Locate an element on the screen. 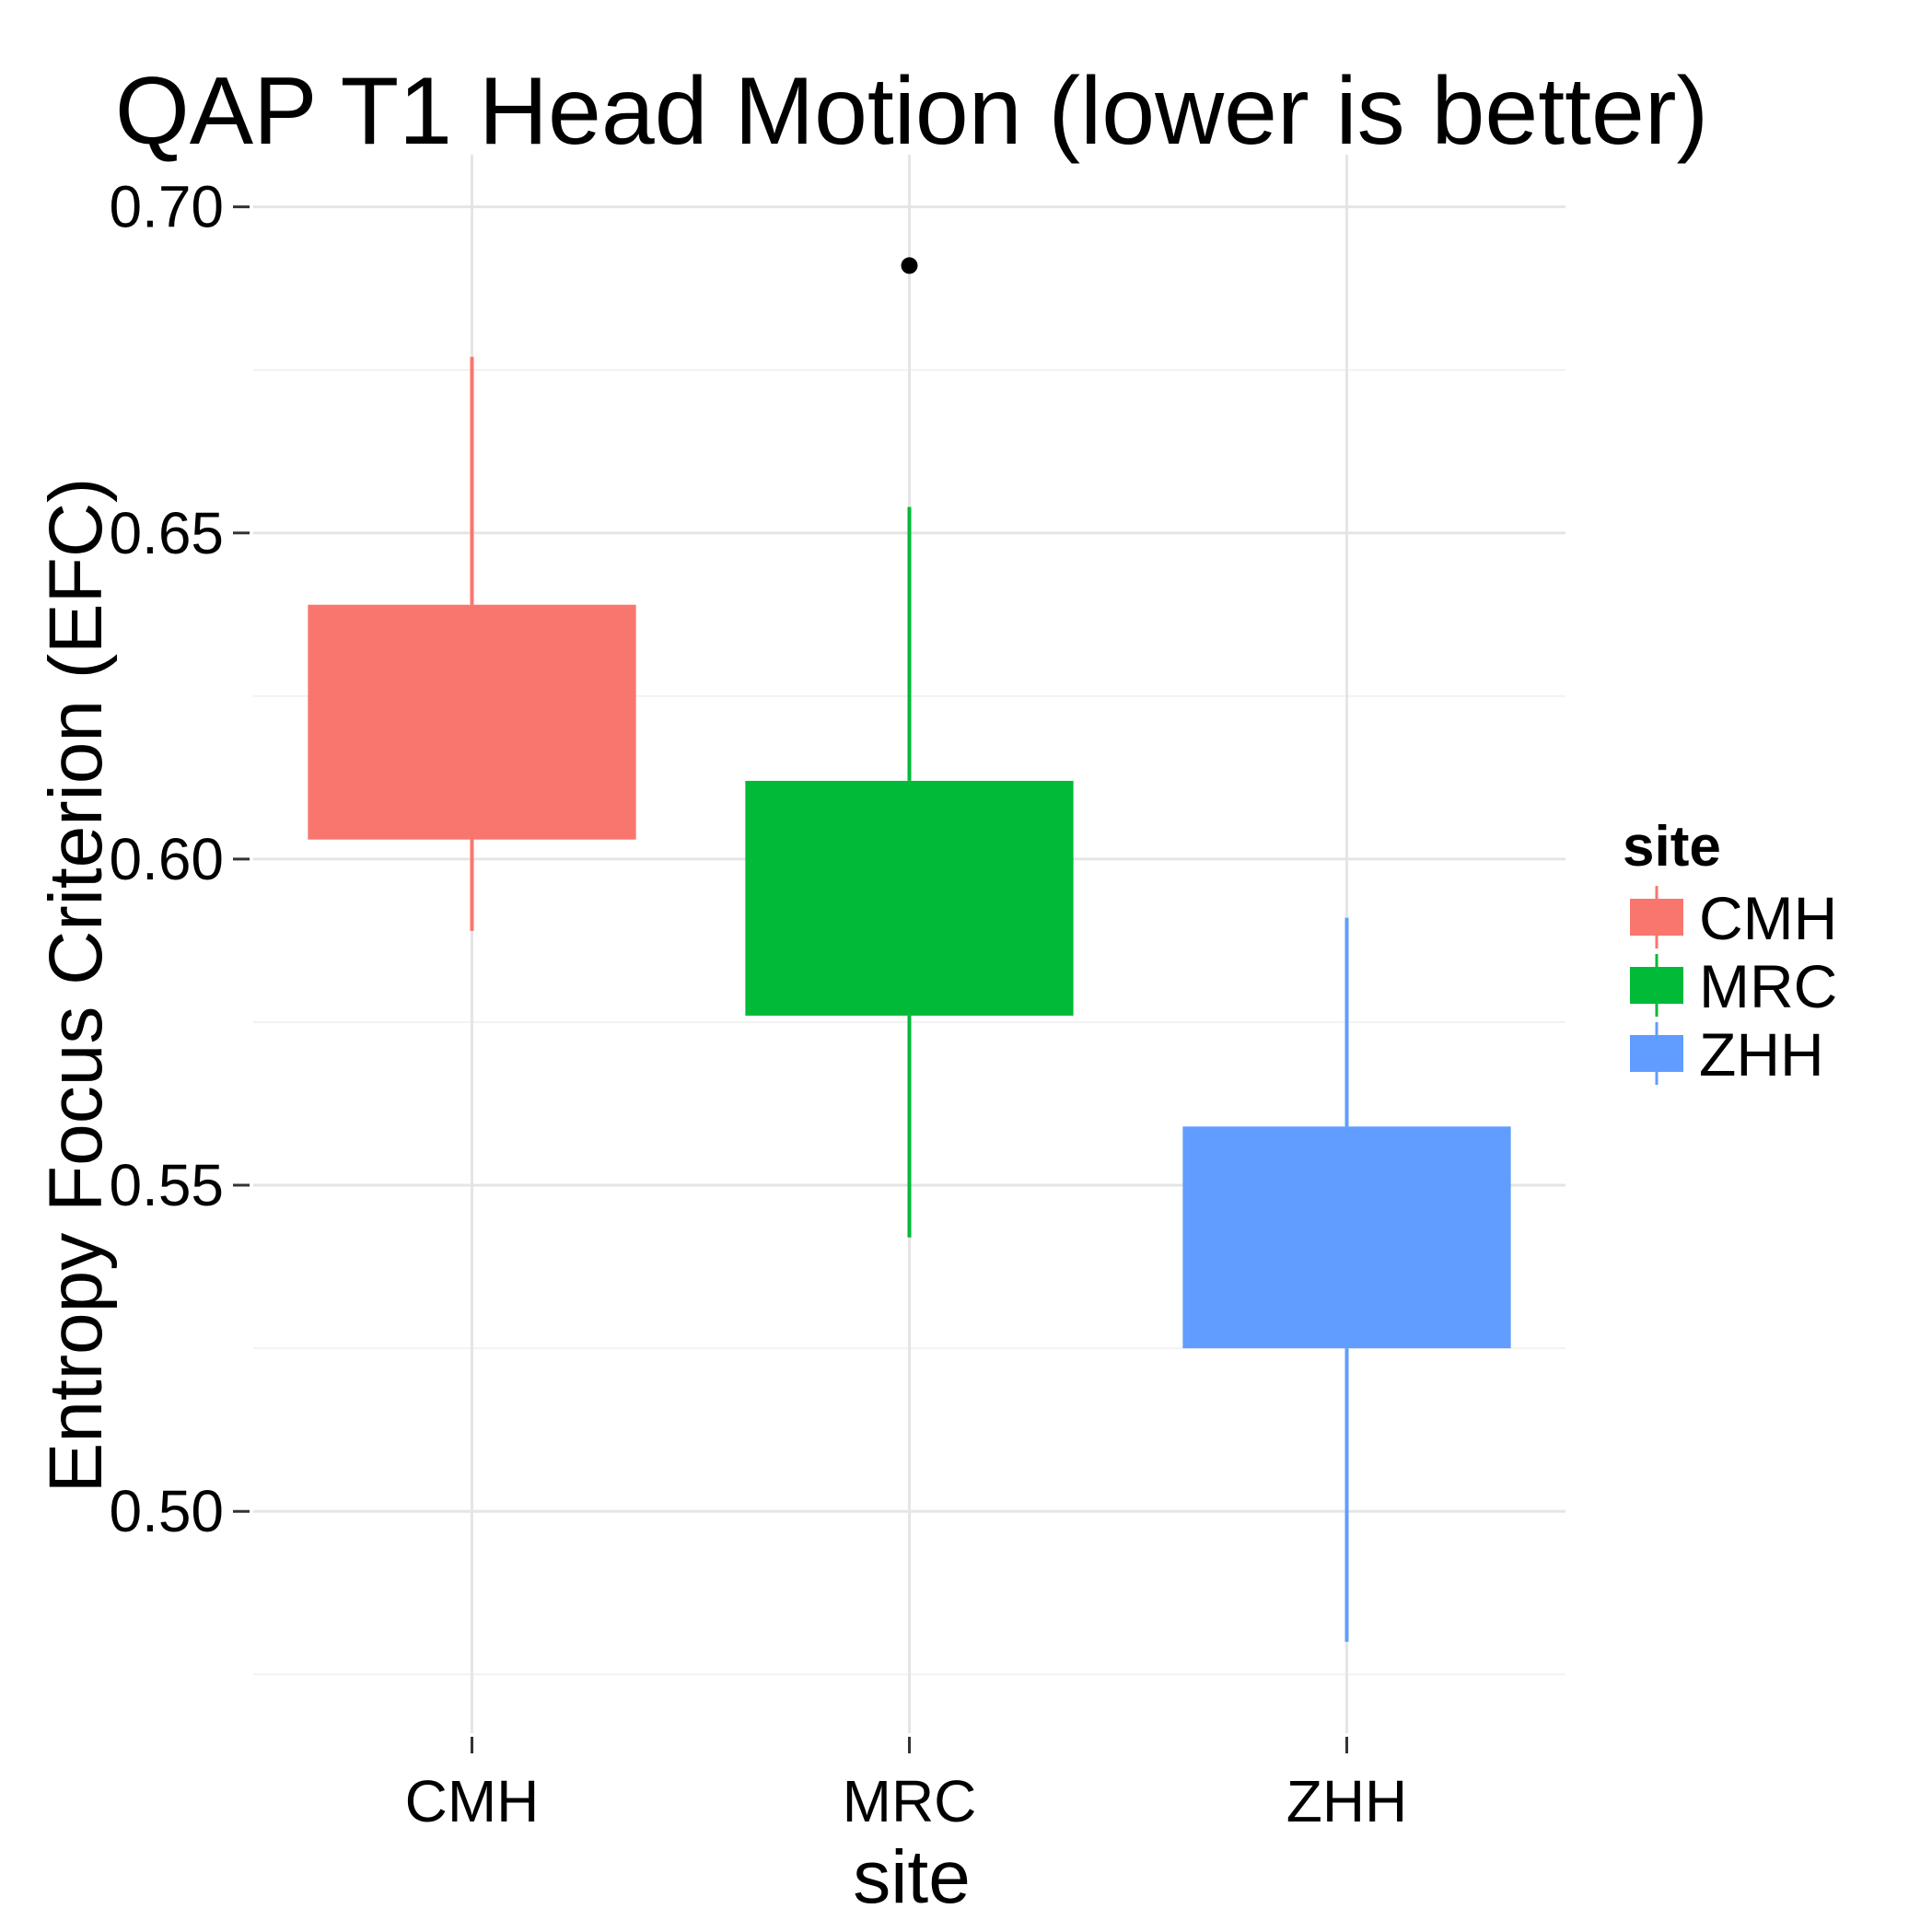 The width and height of the screenshot is (1932, 1932). legend-item-mrc: MRC is located at coordinates (1733, 986).